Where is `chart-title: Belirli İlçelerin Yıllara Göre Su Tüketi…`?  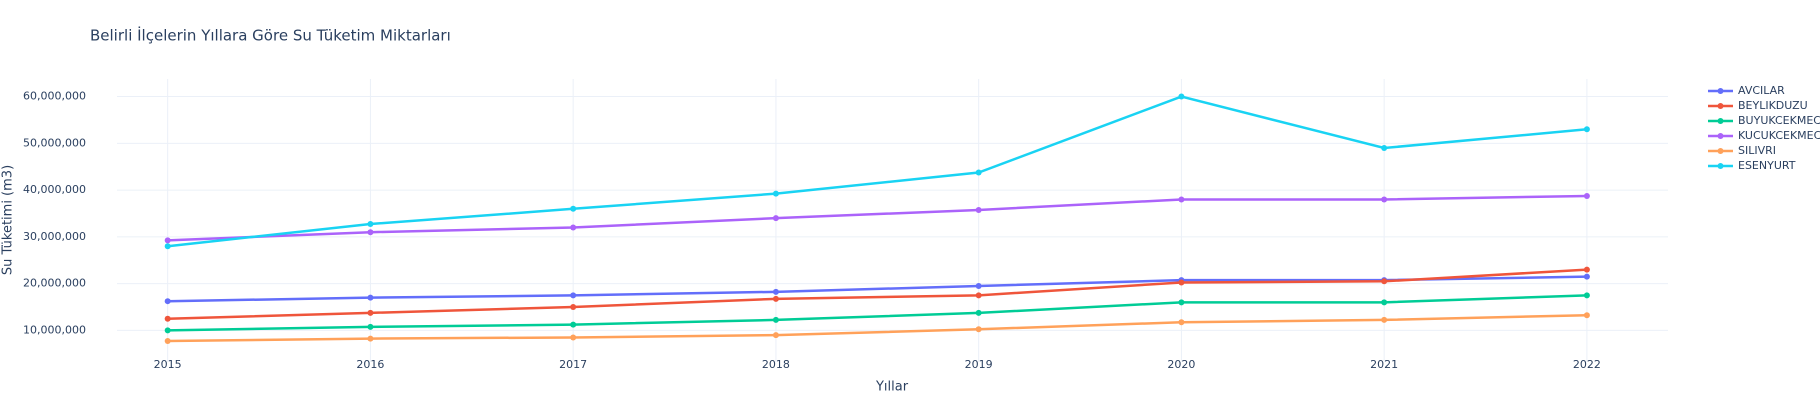
chart-title: Belirli İlçelerin Yıllara Göre Su Tüketi… is located at coordinates (270, 35).